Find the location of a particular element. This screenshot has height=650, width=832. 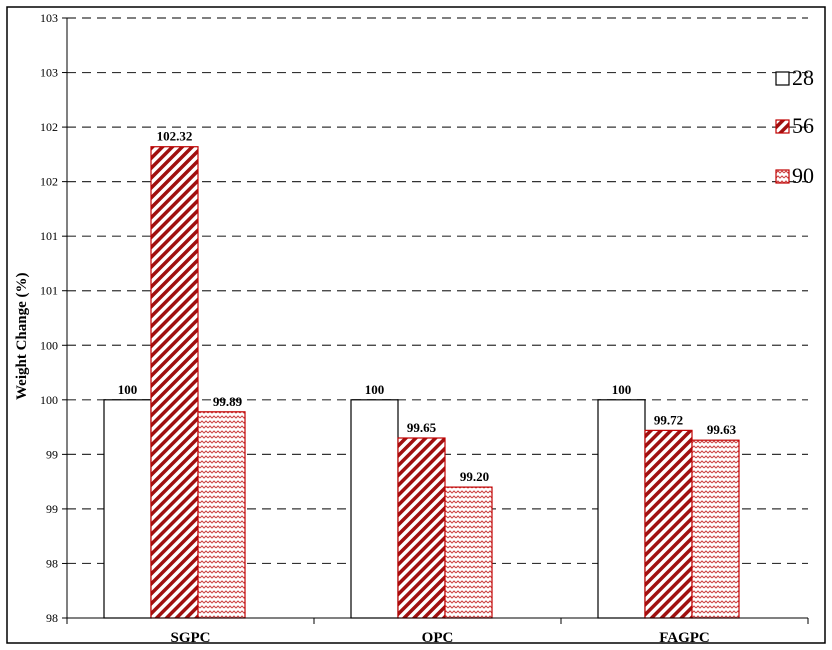

data-label: 99.65 is located at coordinates (422, 427).